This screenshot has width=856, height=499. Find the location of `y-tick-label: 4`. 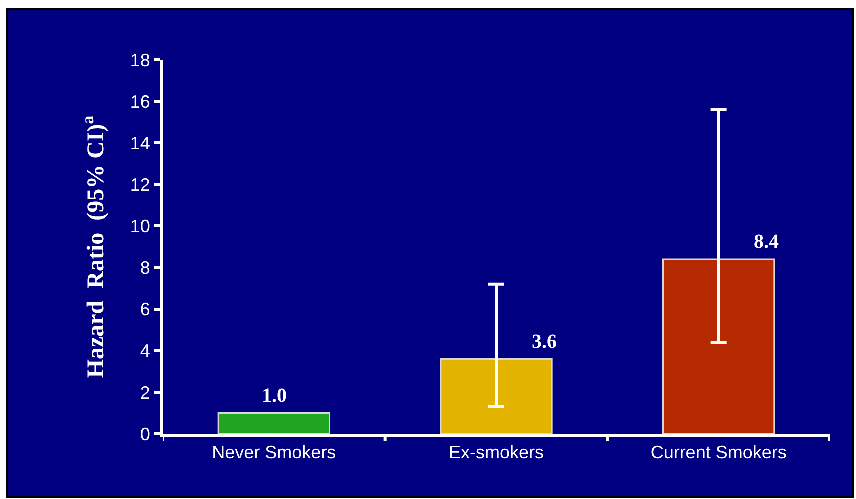

y-tick-label: 4 is located at coordinates (145, 351).